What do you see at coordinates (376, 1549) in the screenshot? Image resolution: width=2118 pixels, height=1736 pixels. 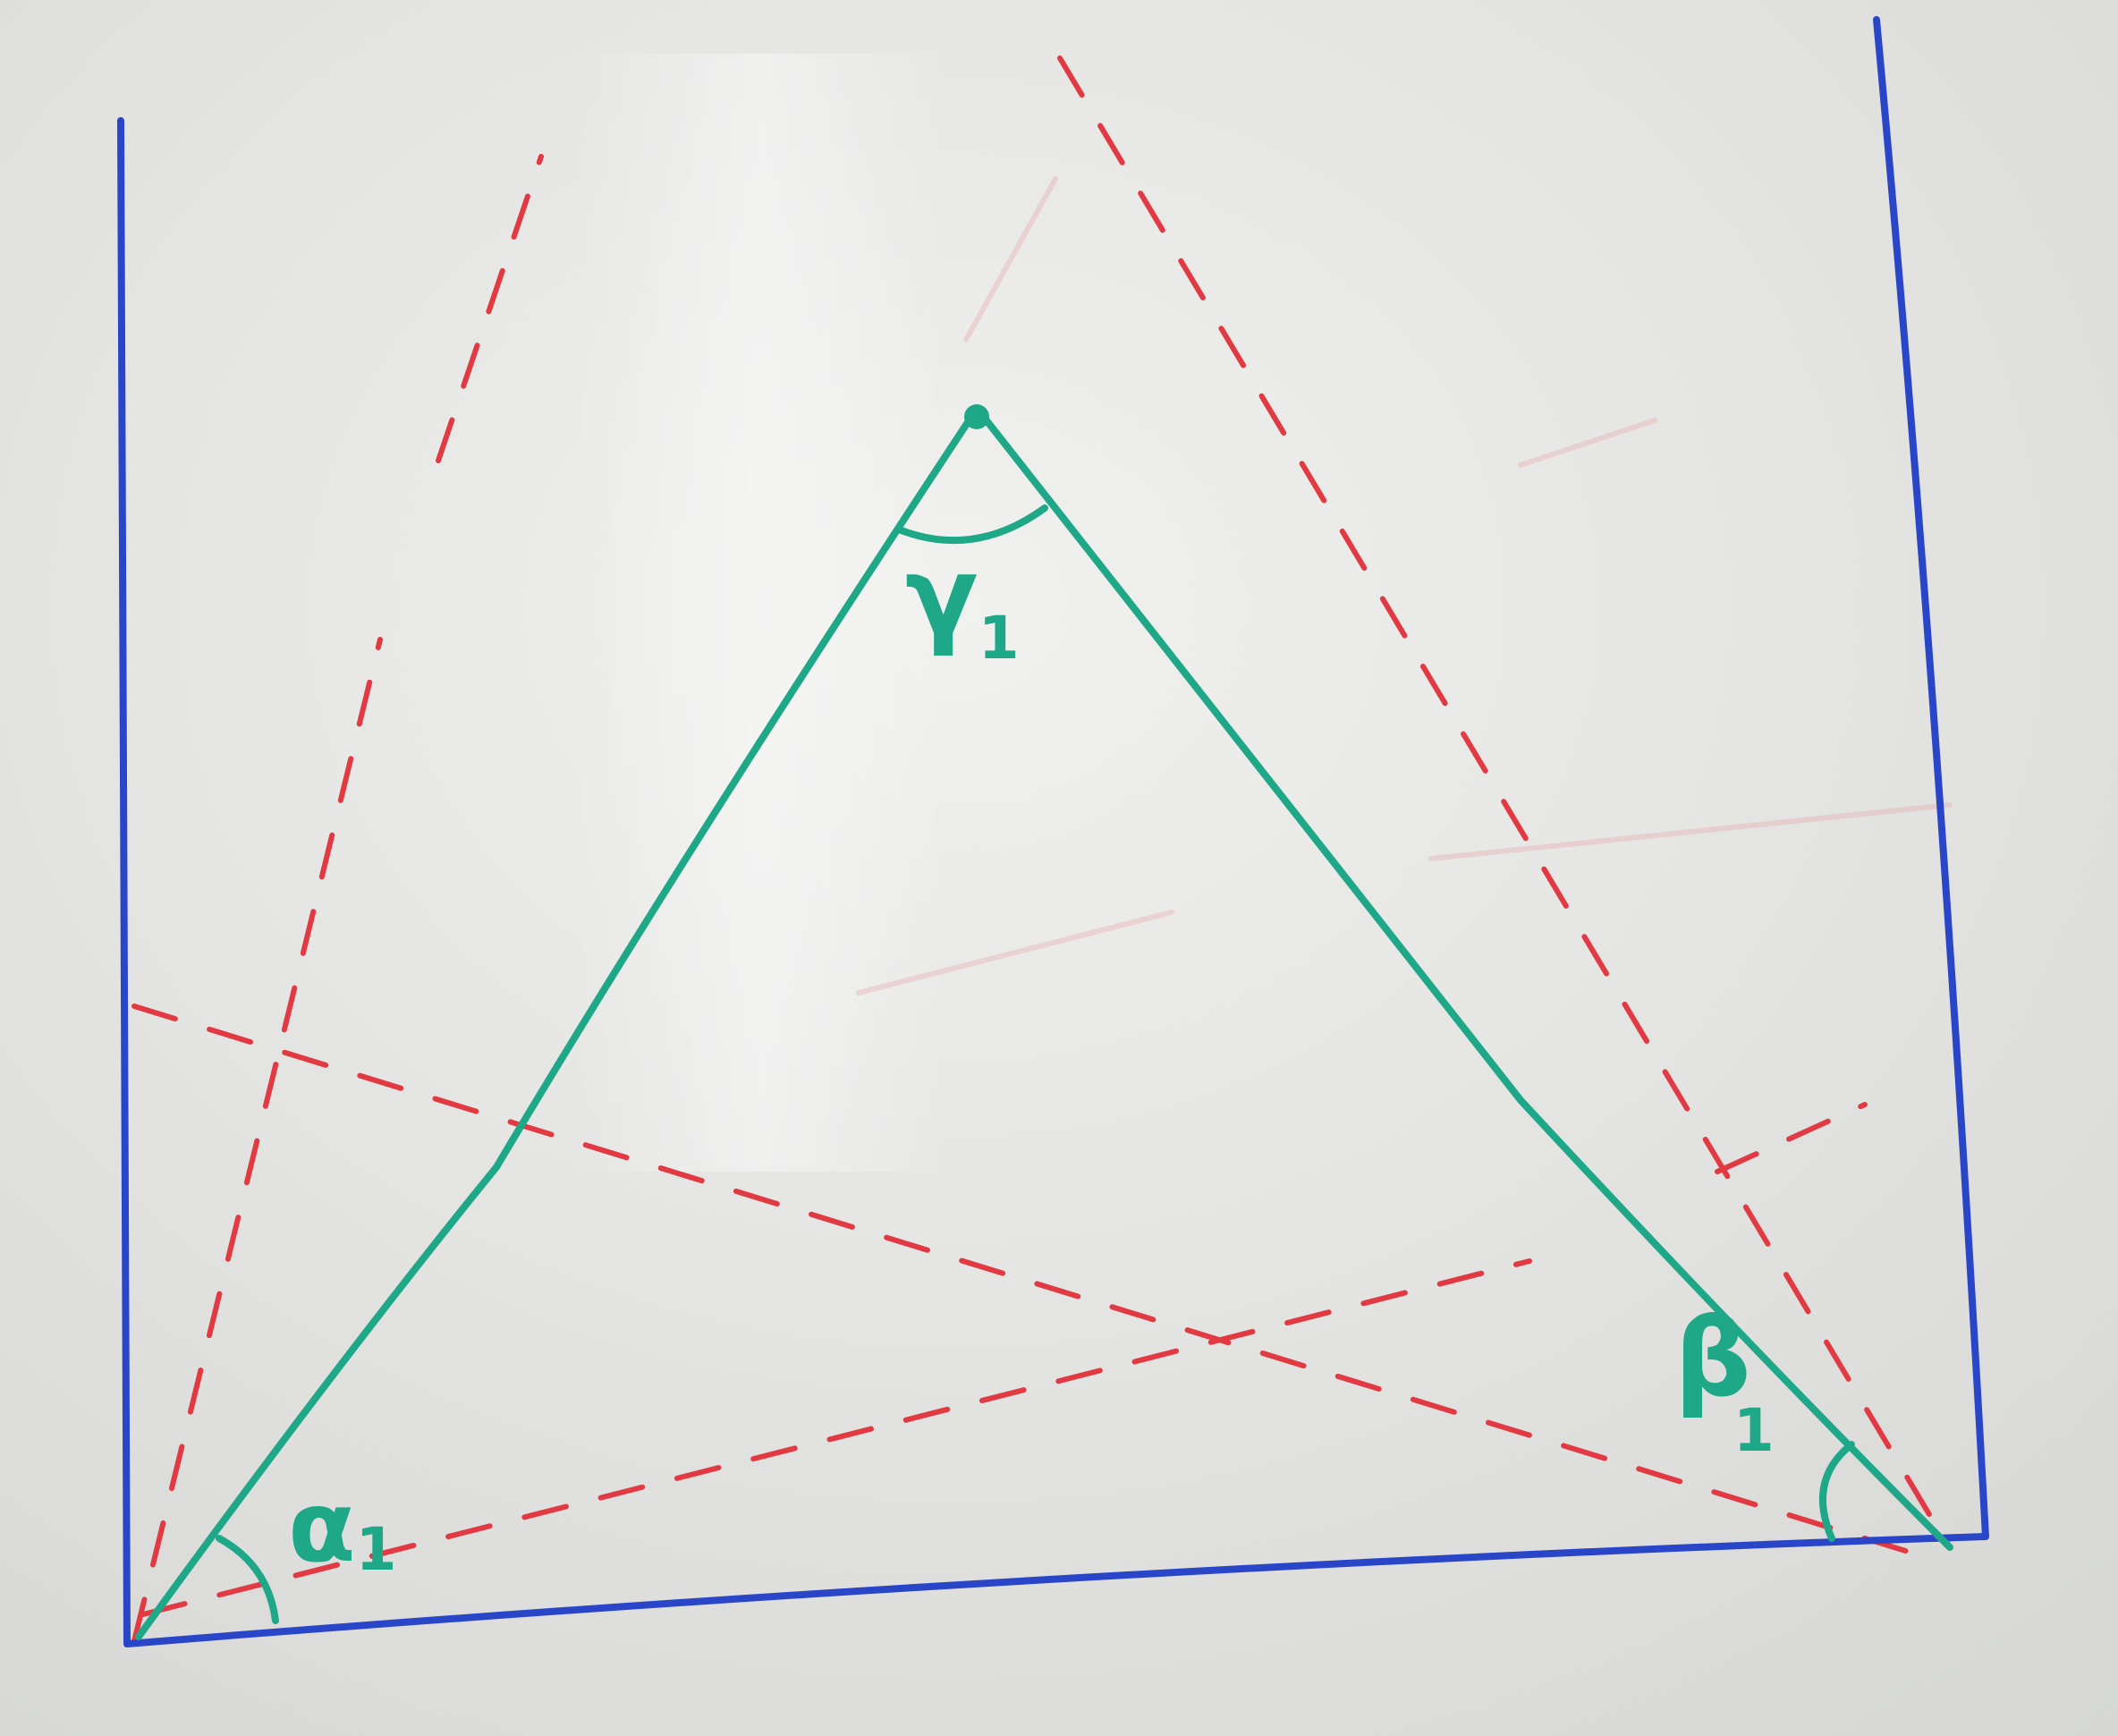 I see `alpha-subscript: 1` at bounding box center [376, 1549].